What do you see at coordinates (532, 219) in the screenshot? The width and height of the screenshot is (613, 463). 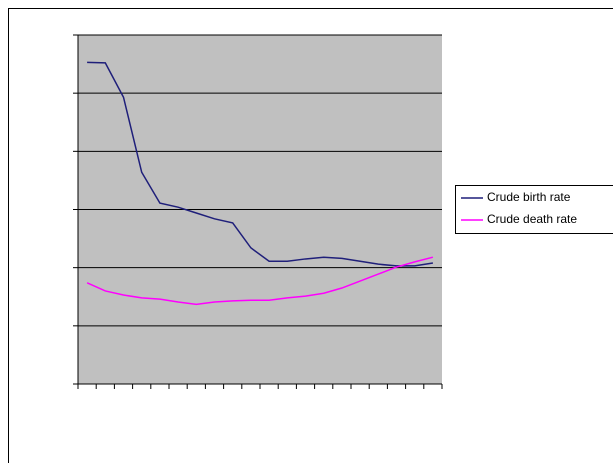 I see `legend-label: Crude death rate` at bounding box center [532, 219].